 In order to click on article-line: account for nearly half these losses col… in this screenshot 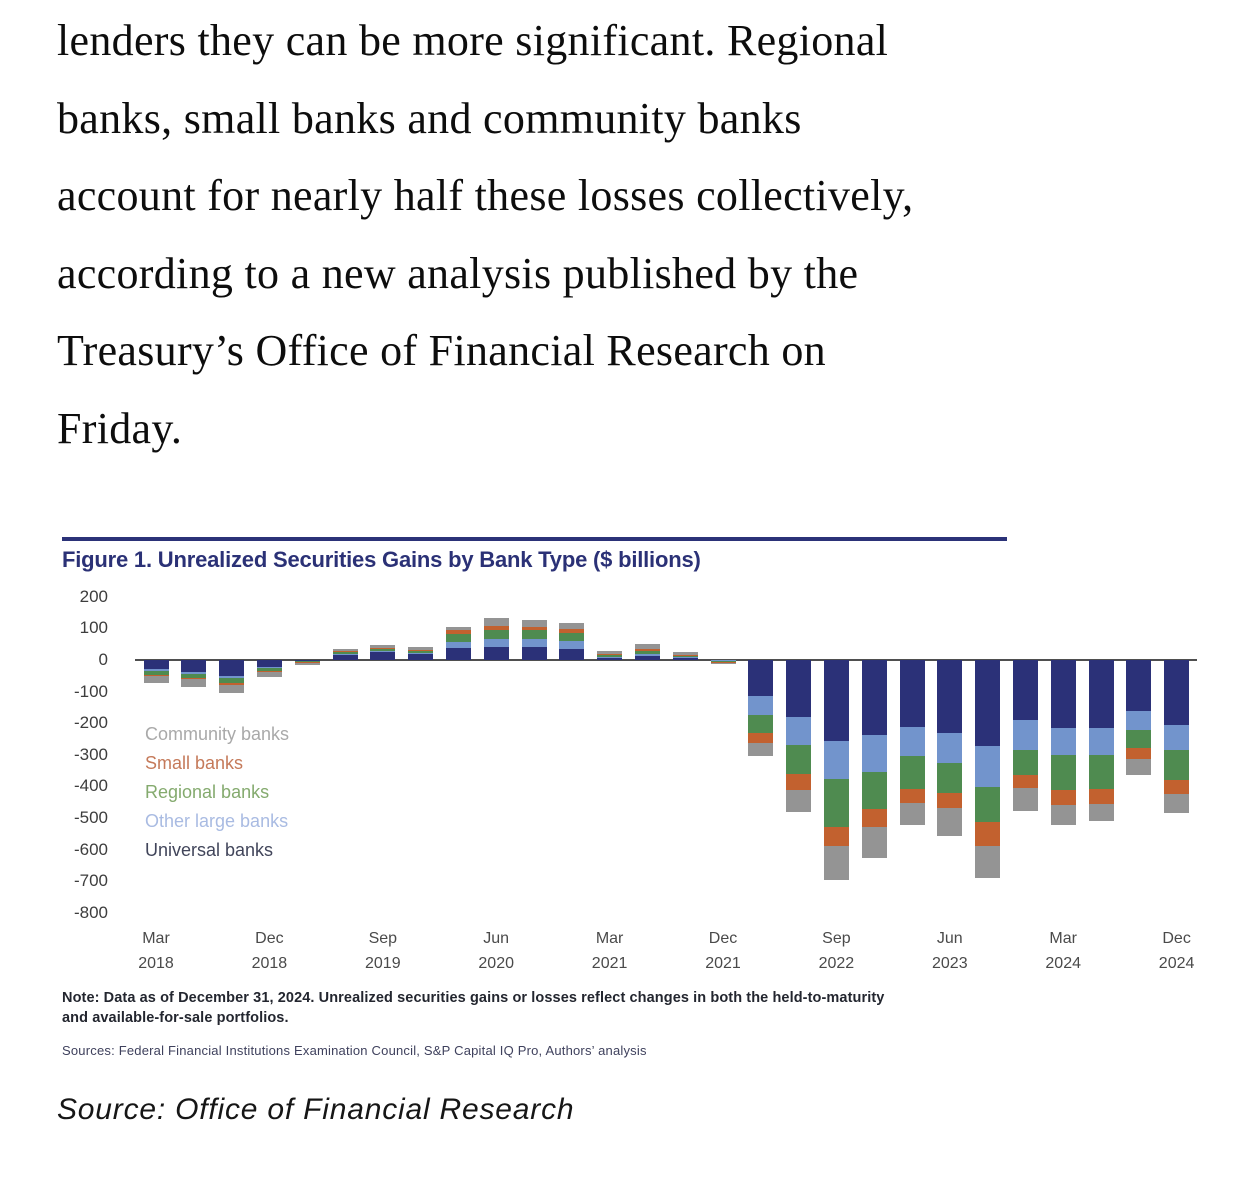, I will do `click(485, 195)`.